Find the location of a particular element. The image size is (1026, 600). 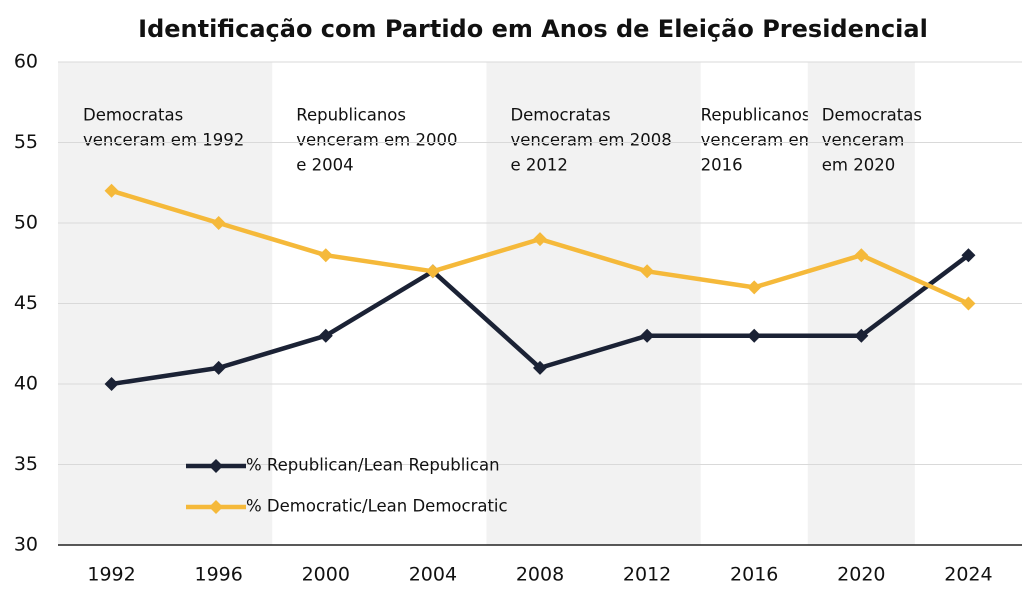

annotation: e 2004 is located at coordinates (324, 165).